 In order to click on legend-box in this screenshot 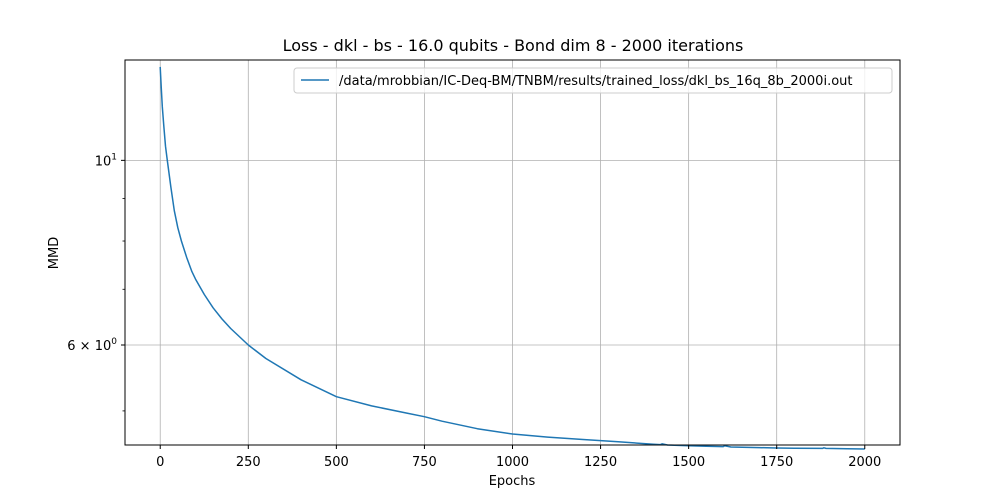, I will do `click(593, 80)`.